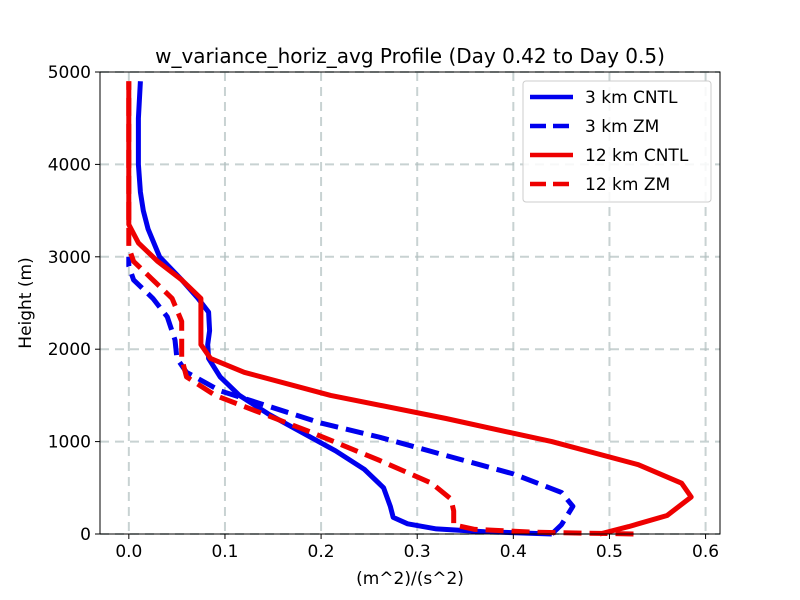 This screenshot has width=800, height=600. What do you see at coordinates (417, 552) in the screenshot?
I see `x-tick-label: 0.3` at bounding box center [417, 552].